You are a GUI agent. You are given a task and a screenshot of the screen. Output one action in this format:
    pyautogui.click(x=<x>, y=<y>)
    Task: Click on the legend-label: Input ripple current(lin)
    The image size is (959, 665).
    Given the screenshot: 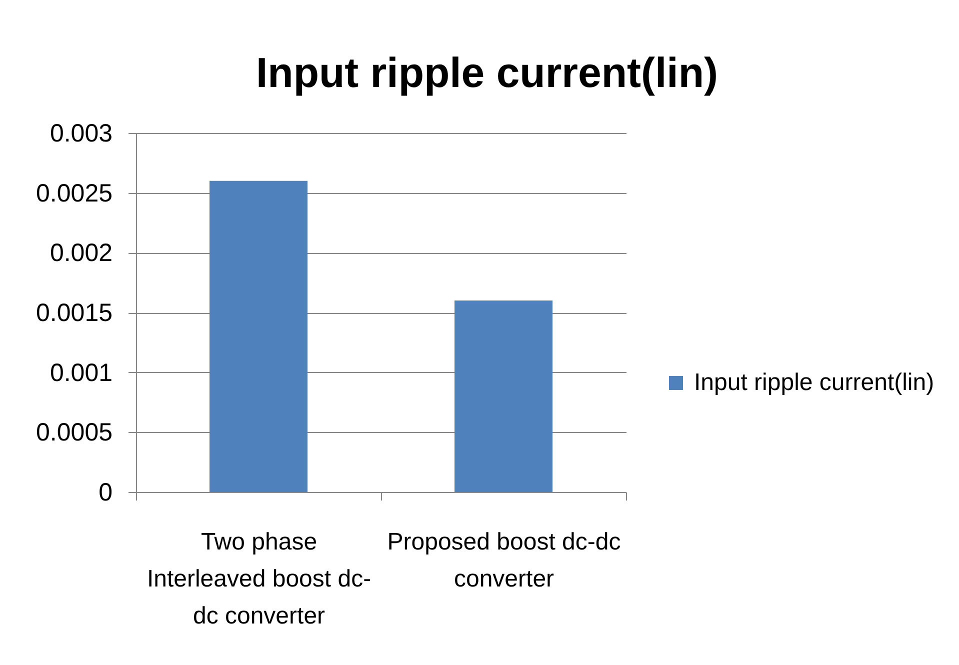 What is the action you would take?
    pyautogui.click(x=814, y=382)
    